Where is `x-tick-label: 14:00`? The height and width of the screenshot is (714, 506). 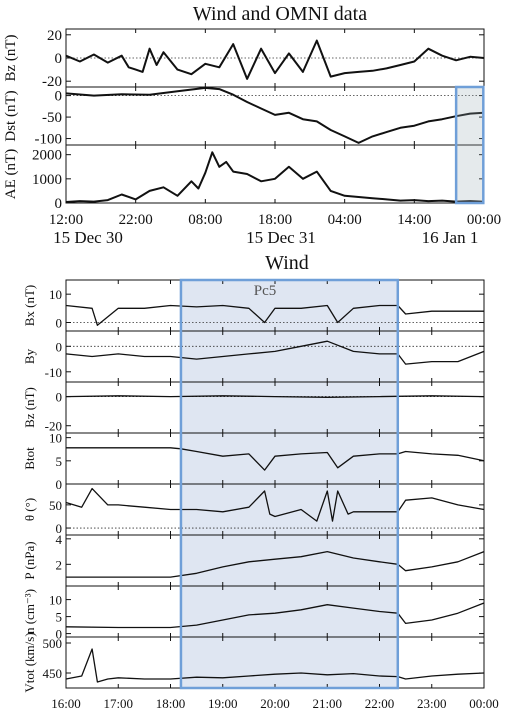 x-tick-label: 14:00 is located at coordinates (414, 220).